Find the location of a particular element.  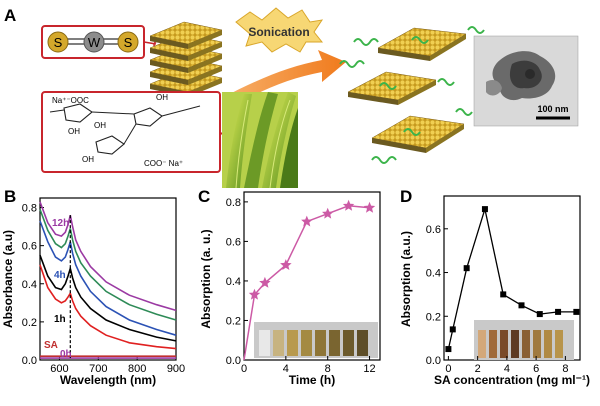

tem-image: 100 nm is located at coordinates (526, 81).